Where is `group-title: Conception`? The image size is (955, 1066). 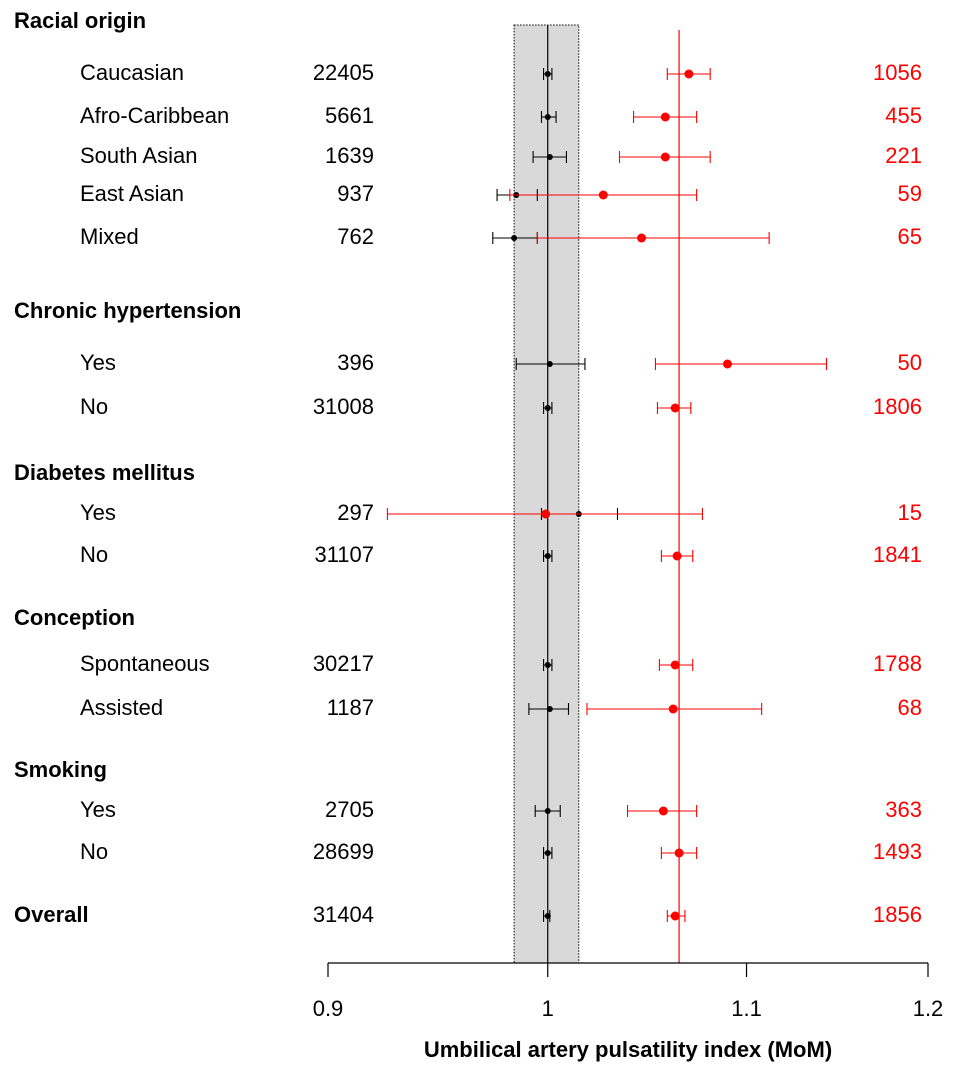 group-title: Conception is located at coordinates (74, 617).